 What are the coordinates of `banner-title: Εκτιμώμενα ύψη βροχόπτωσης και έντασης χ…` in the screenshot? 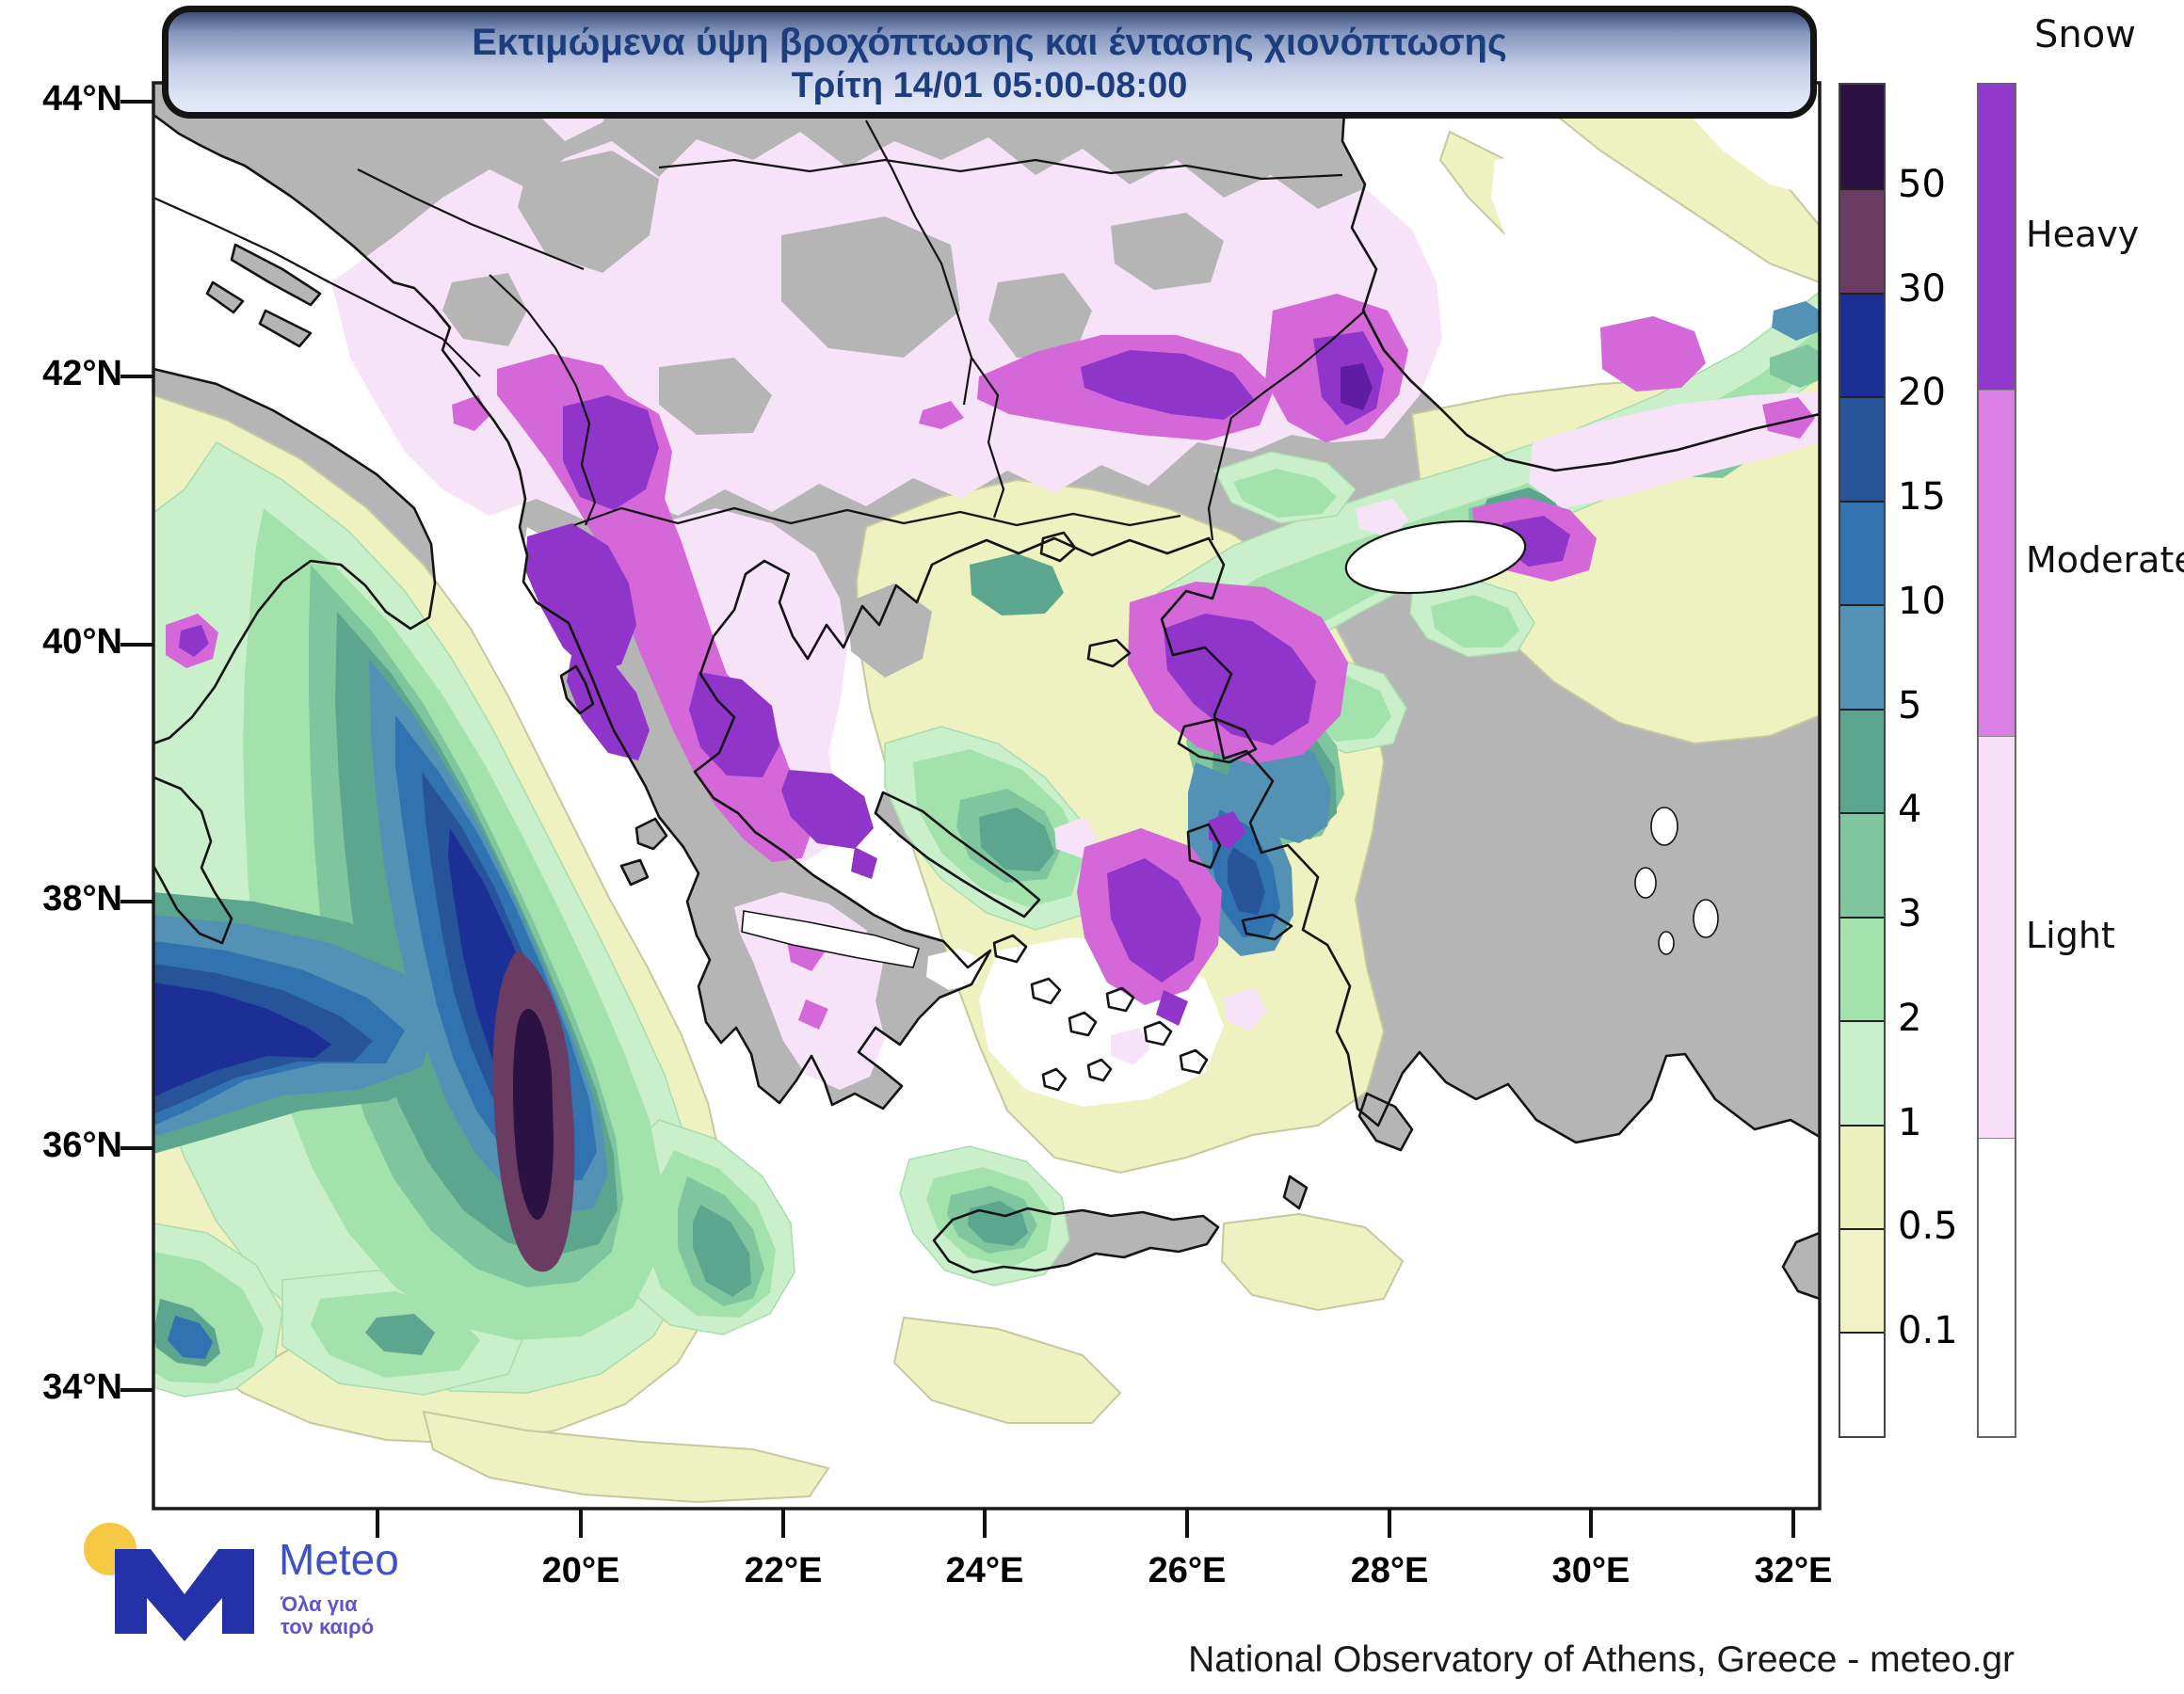 It's located at (990, 42).